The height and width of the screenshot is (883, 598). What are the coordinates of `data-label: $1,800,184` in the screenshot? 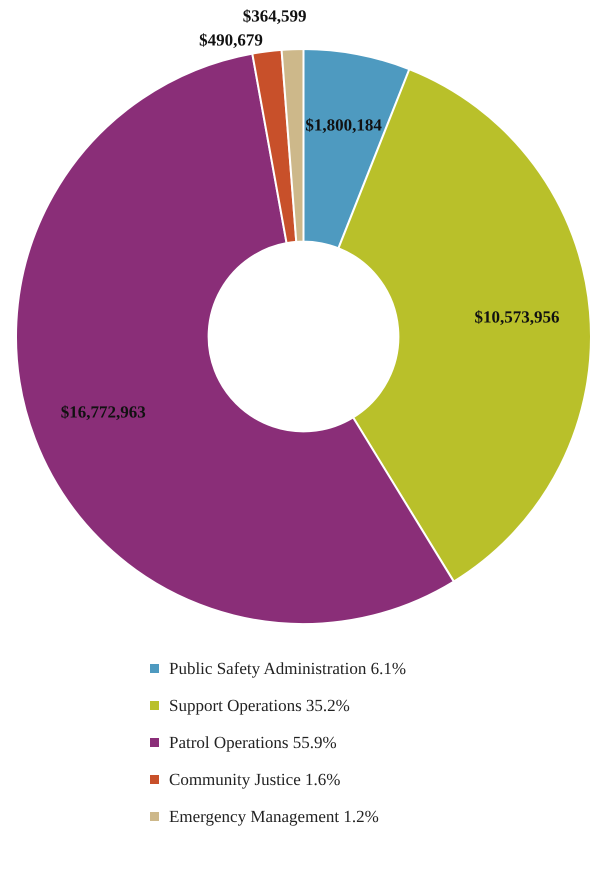 It's located at (343, 124).